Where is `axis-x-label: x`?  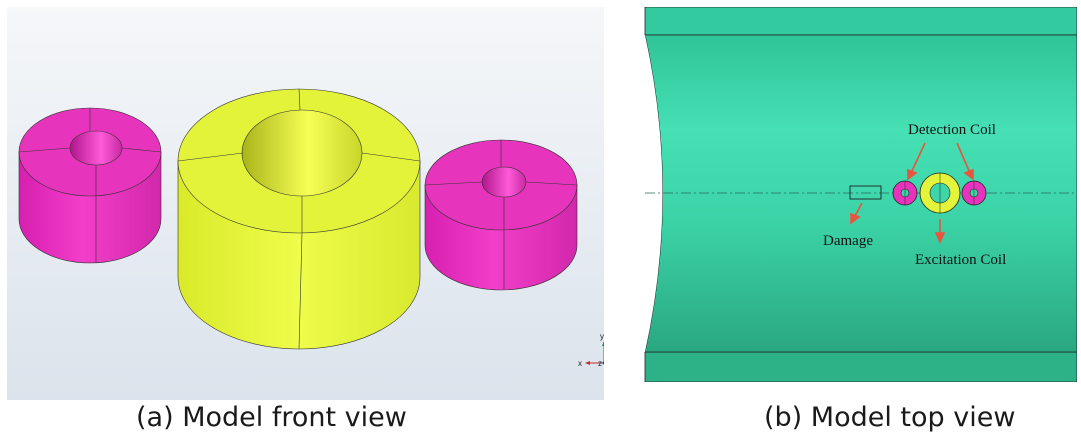
axis-x-label: x is located at coordinates (580, 363).